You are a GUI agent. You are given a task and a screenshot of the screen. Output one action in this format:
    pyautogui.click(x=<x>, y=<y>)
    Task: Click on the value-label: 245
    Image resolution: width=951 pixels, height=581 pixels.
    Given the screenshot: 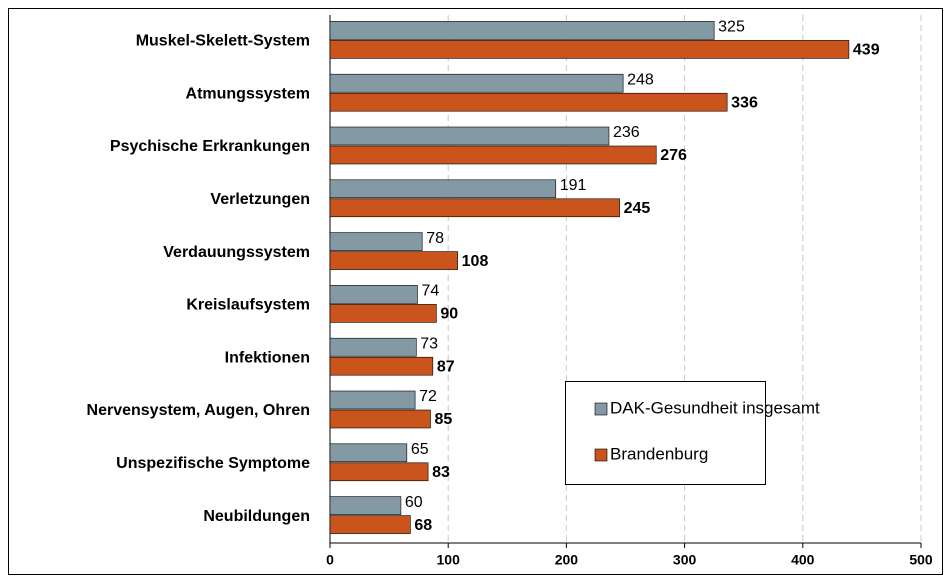 What is the action you would take?
    pyautogui.click(x=637, y=208)
    